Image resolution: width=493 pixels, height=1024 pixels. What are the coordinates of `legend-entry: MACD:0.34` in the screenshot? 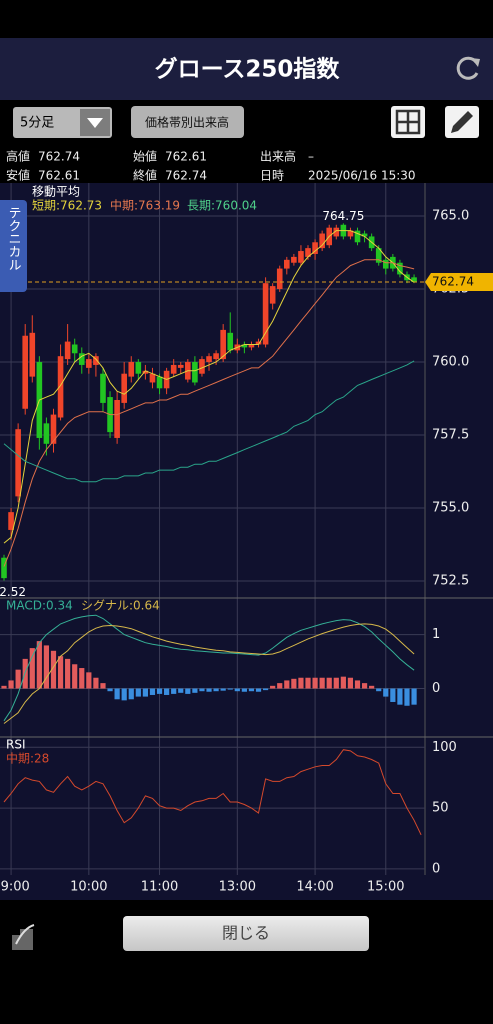 It's located at (39, 606).